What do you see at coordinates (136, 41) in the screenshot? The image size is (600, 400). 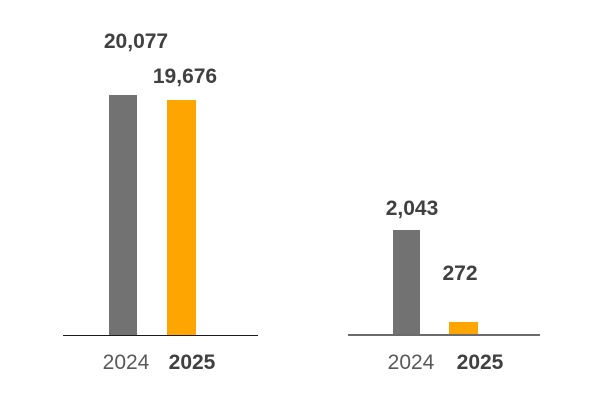 I see `data-label-left-2024: 20,077` at bounding box center [136, 41].